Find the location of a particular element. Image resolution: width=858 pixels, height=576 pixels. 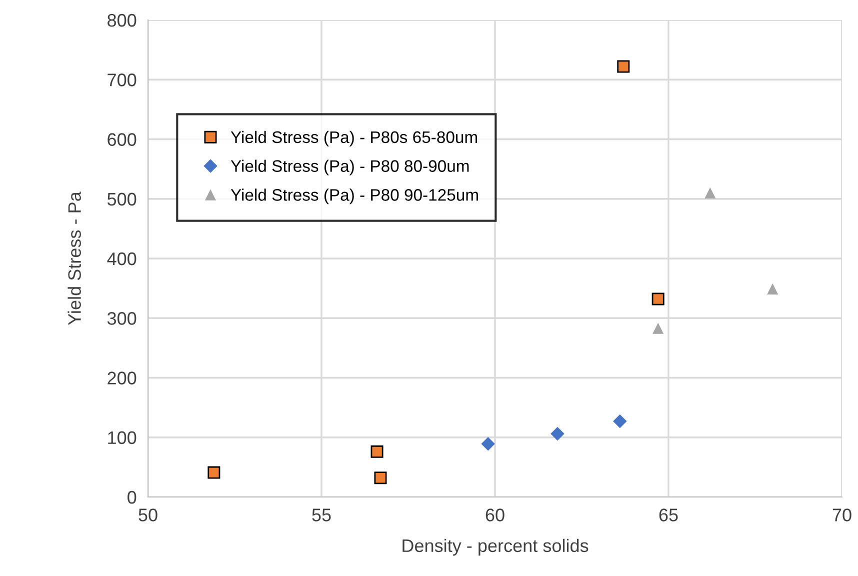

legend-label: Yield Stress (Pa) - P80 80-90um is located at coordinates (349, 168).